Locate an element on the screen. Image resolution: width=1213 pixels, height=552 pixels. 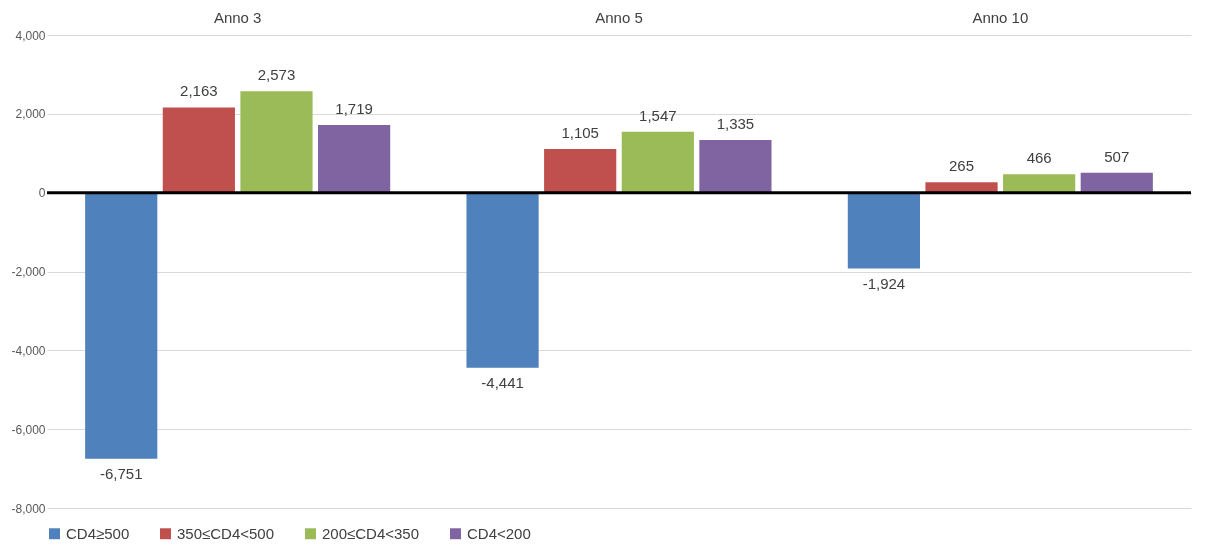
y-tick-label: -8,000 is located at coordinates (28, 508).